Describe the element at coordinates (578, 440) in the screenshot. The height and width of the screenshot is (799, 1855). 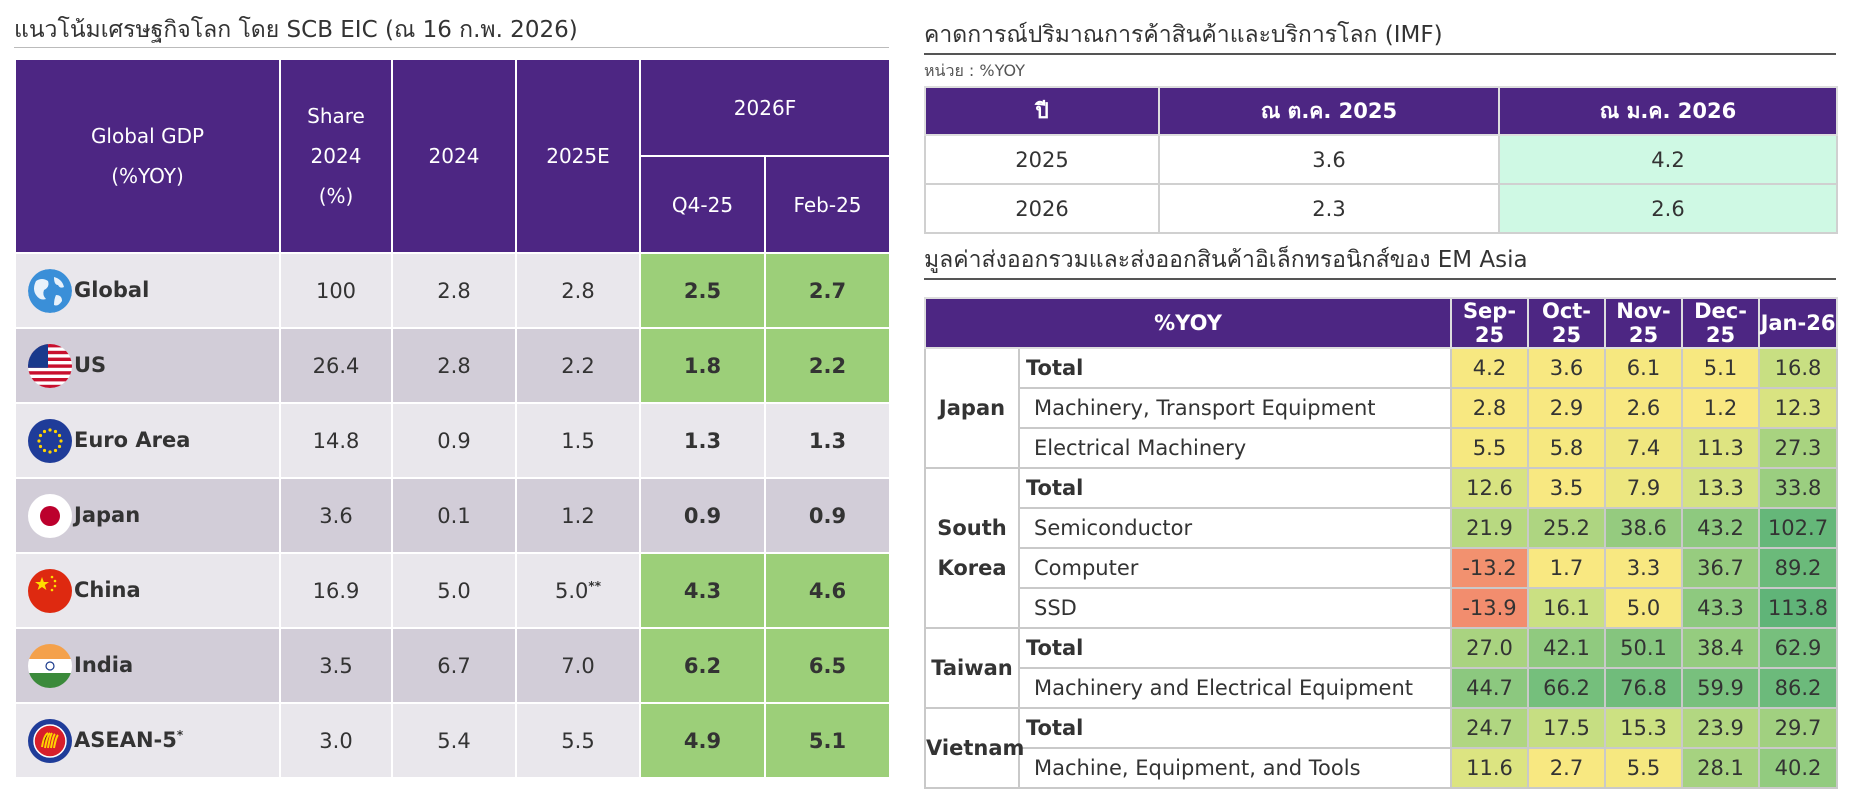
I see `gdp-2025-cell: 1.5` at that location.